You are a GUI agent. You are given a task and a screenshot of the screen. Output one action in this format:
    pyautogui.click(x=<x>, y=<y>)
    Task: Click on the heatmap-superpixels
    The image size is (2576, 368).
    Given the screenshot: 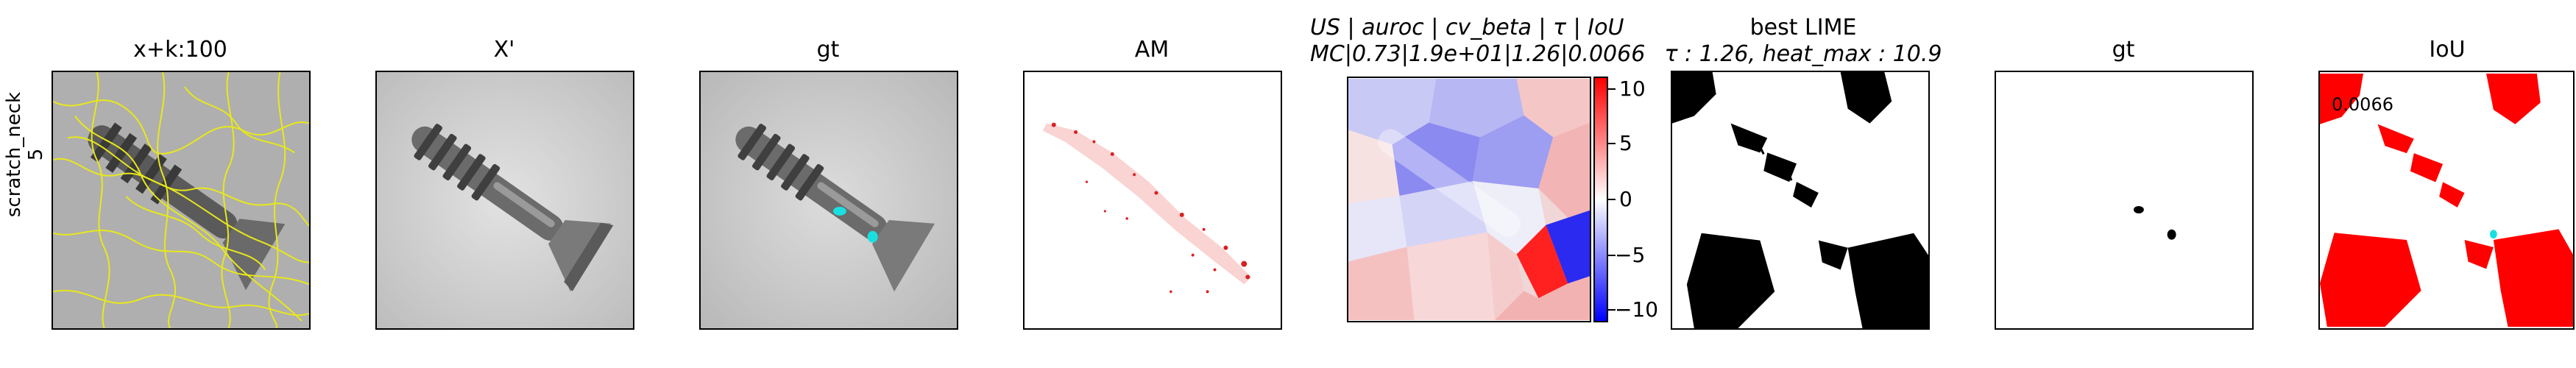 What is the action you would take?
    pyautogui.click(x=1469, y=200)
    